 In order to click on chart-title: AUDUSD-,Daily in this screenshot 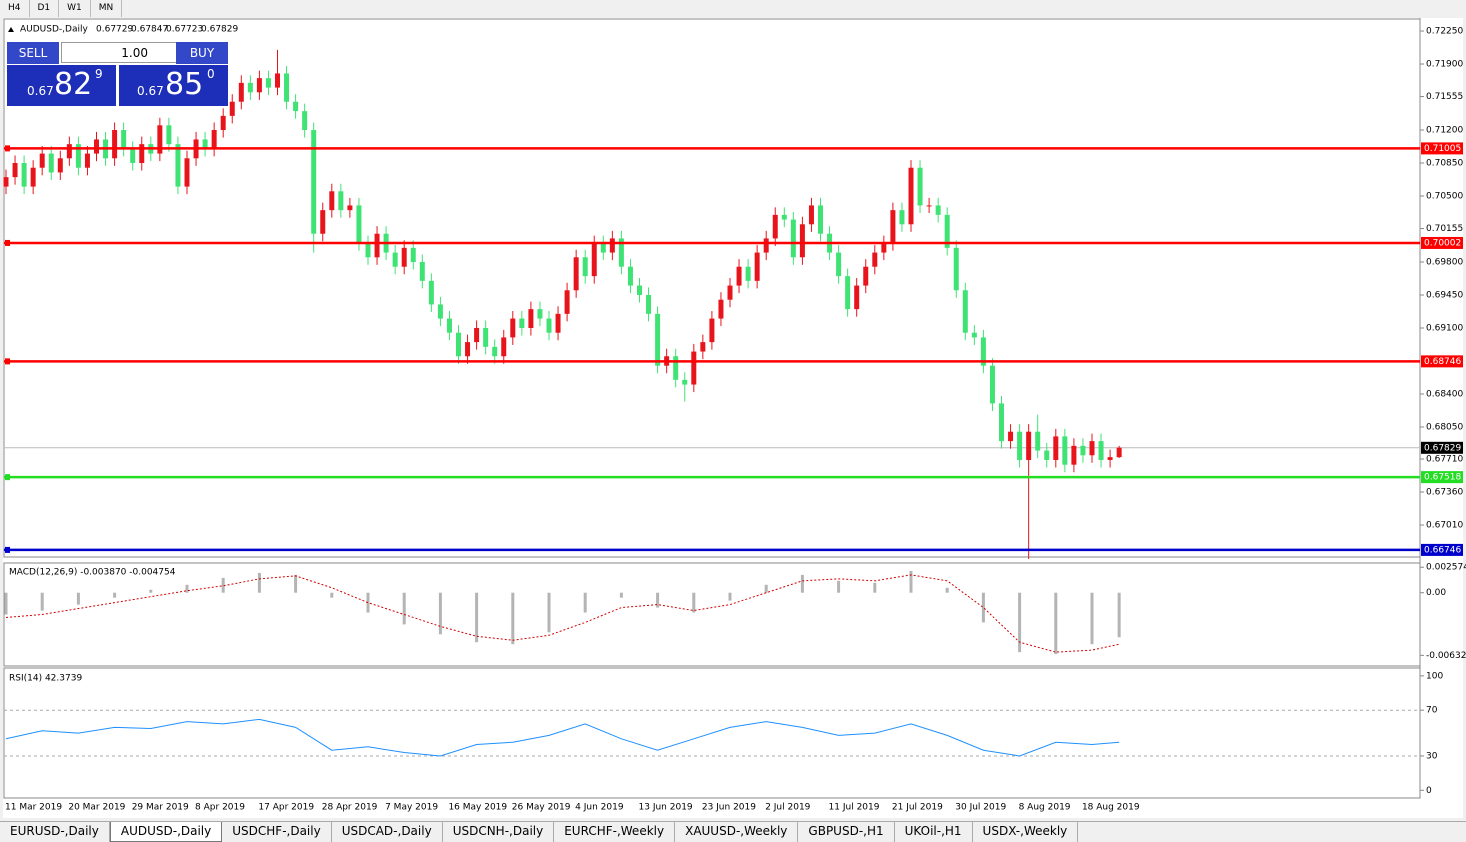, I will do `click(54, 30)`.